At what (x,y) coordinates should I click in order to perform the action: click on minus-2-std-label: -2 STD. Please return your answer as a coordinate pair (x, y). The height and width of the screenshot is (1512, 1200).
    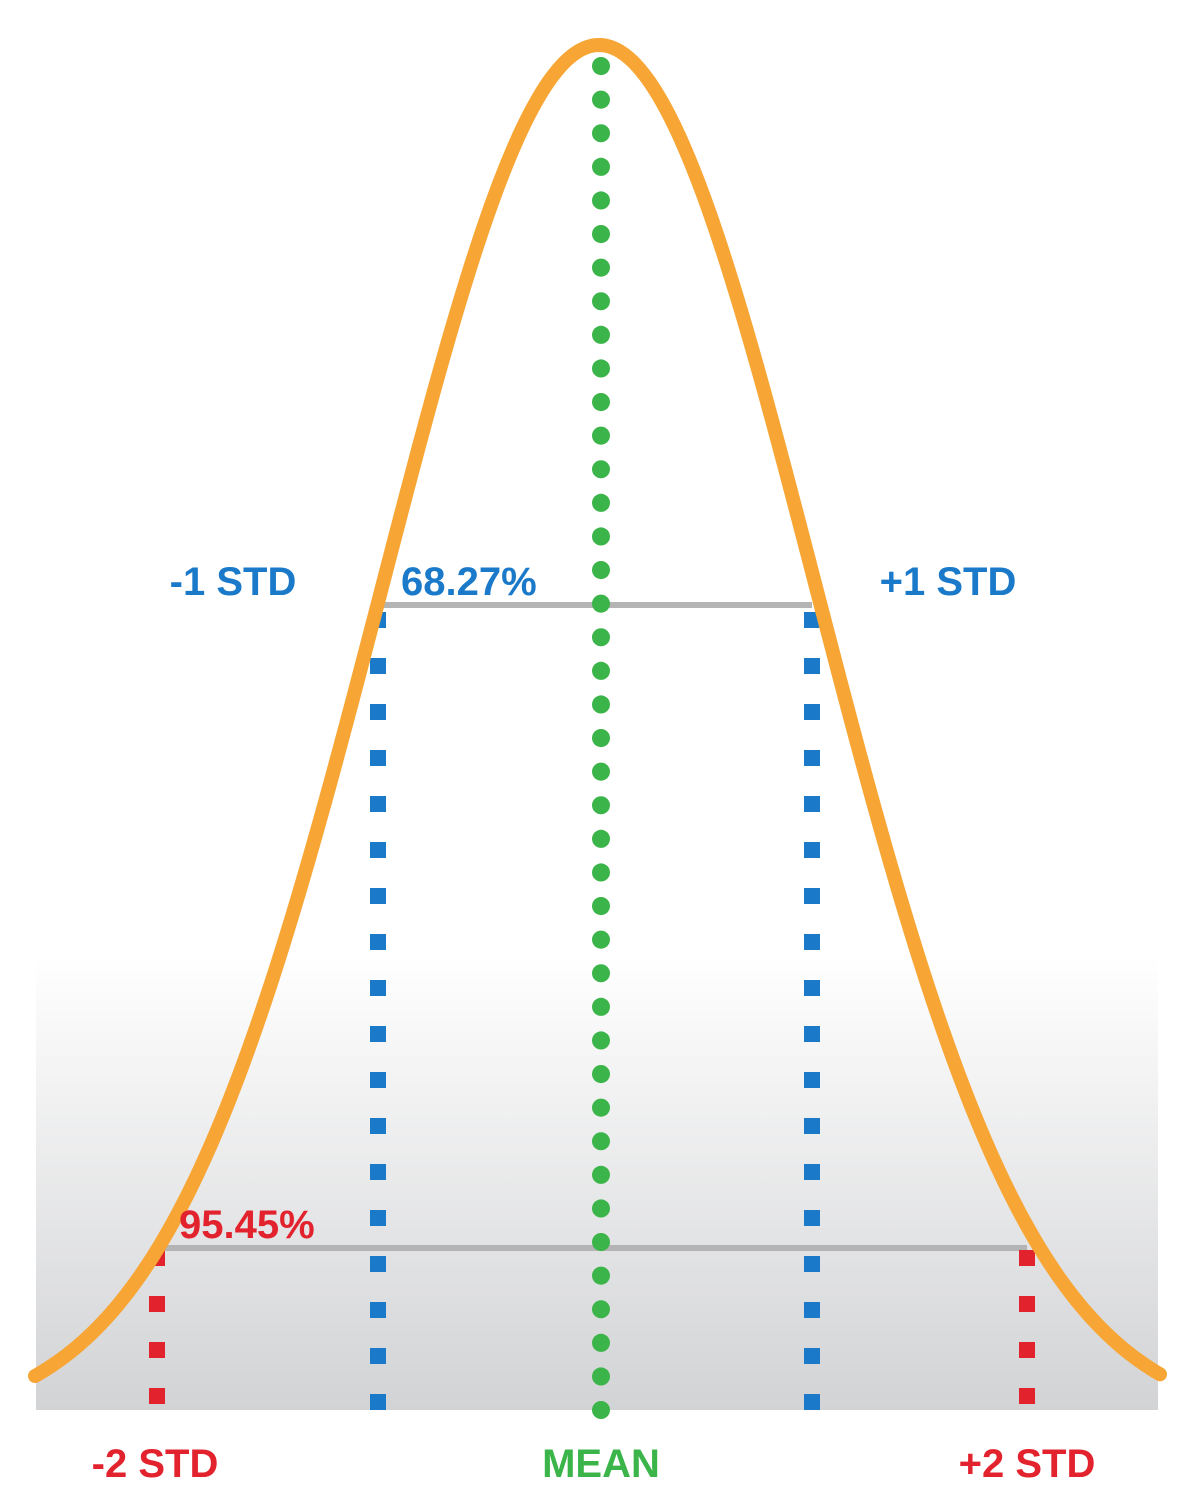
    Looking at the image, I should click on (155, 1464).